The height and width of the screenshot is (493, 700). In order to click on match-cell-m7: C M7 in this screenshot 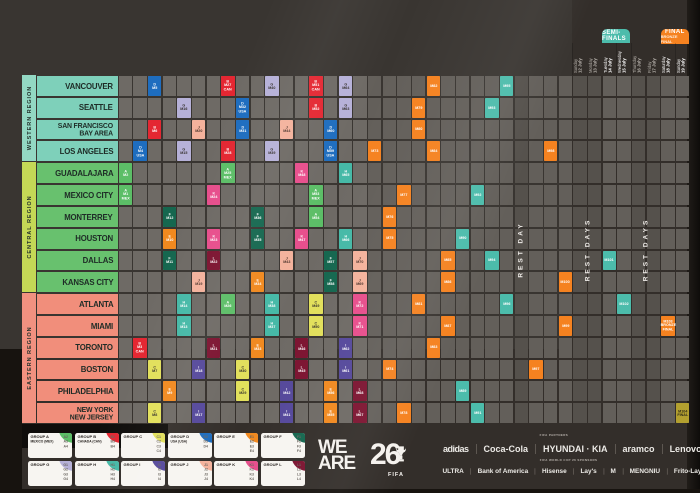, I will do `click(154, 369)`.